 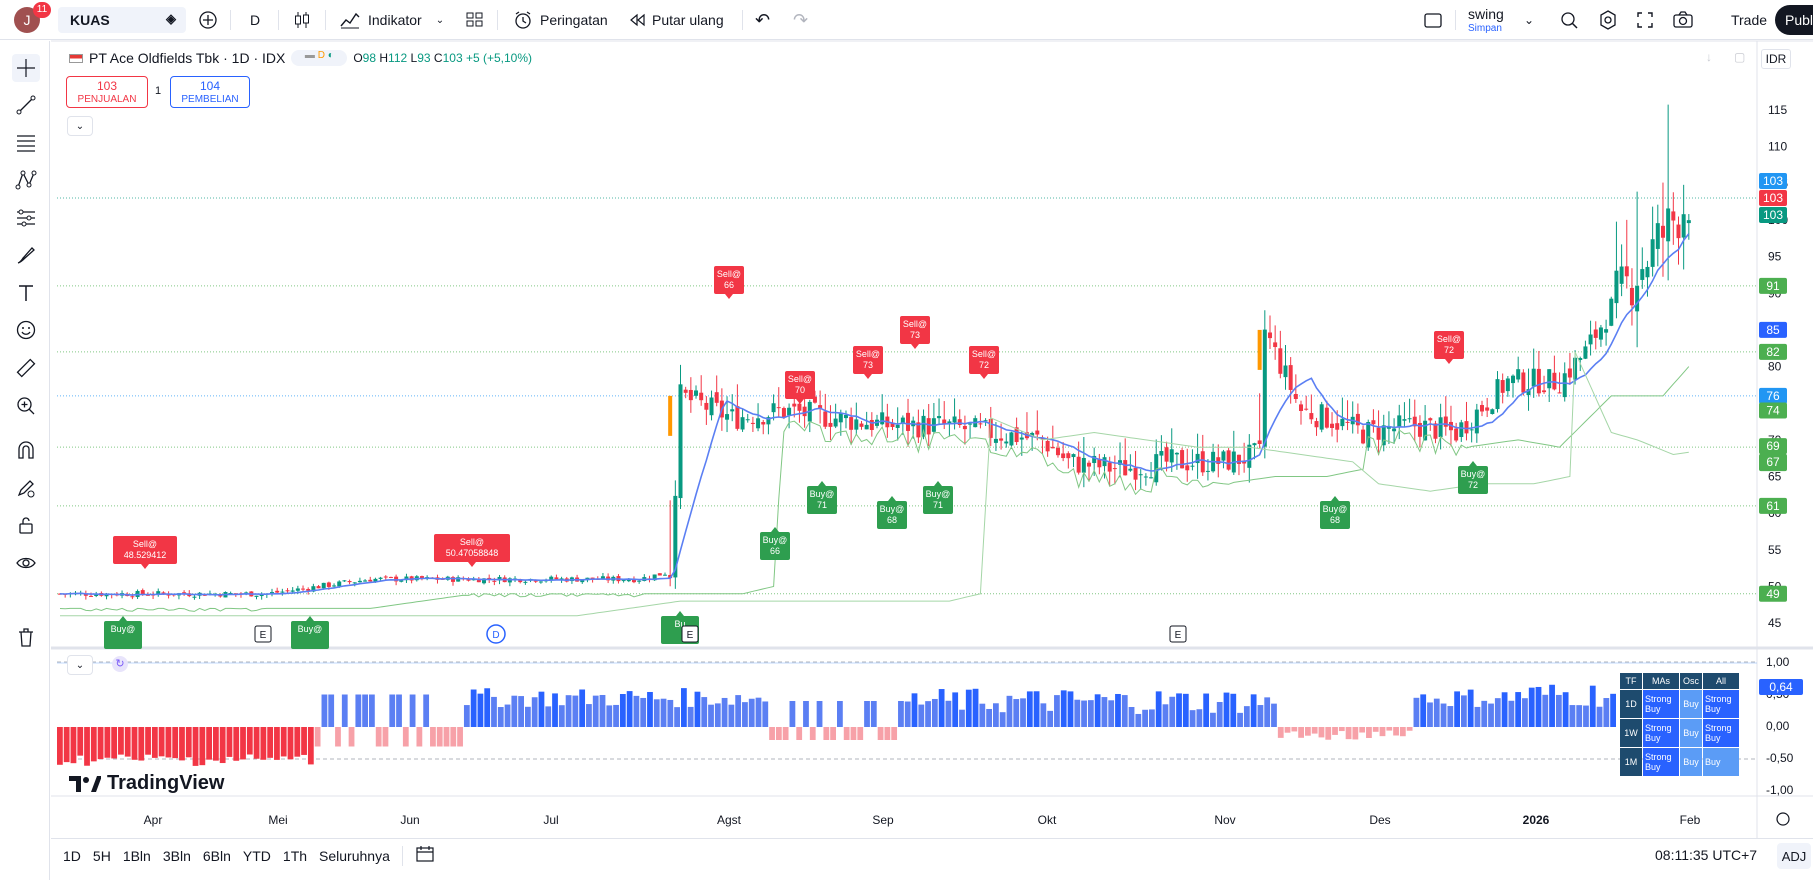 What do you see at coordinates (1661, 681) in the screenshot?
I see `ratings-header: MAs` at bounding box center [1661, 681].